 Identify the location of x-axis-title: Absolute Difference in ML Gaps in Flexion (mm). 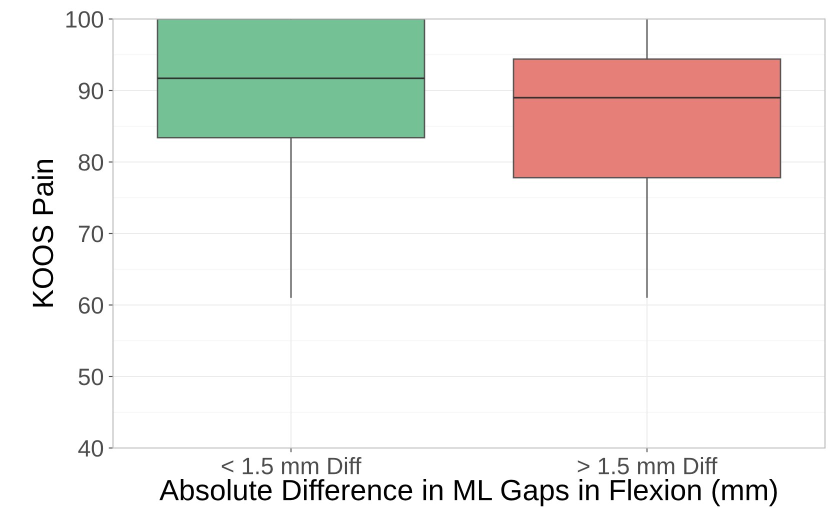
(468, 492).